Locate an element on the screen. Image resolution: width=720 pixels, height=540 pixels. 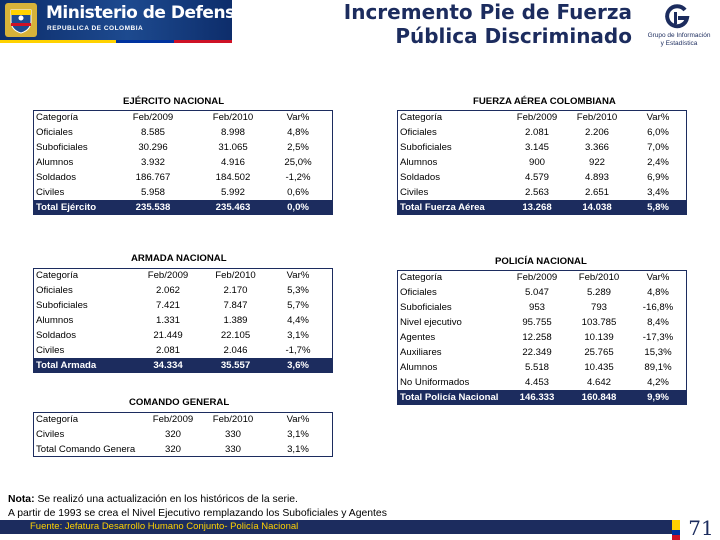
total-label: Total Ejército is located at coordinates (66, 207).